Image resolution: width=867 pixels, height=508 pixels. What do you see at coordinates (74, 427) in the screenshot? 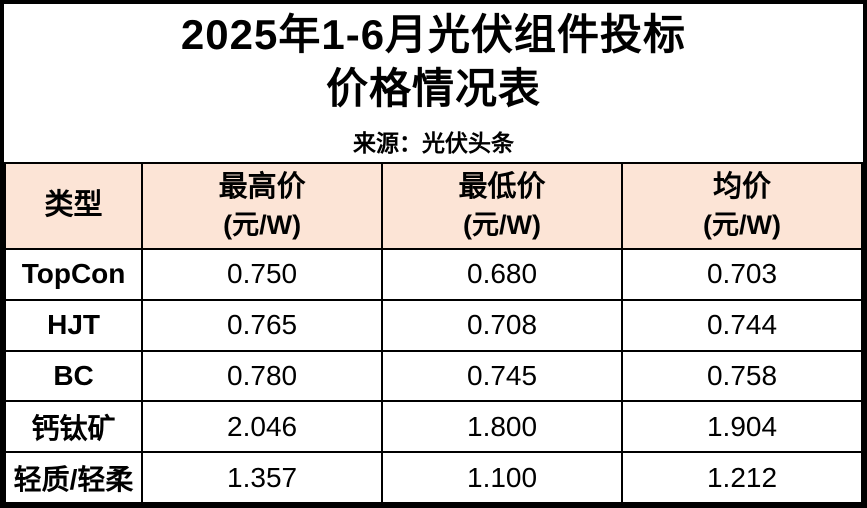
I see `row-label: 钙钛矿` at bounding box center [74, 427].